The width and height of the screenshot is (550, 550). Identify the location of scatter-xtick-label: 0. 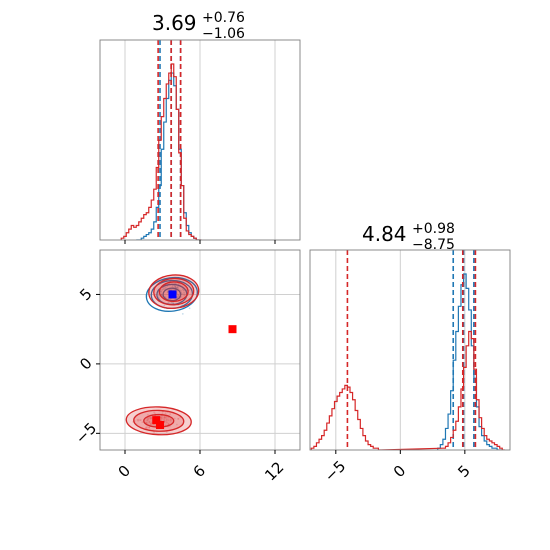
(124, 471).